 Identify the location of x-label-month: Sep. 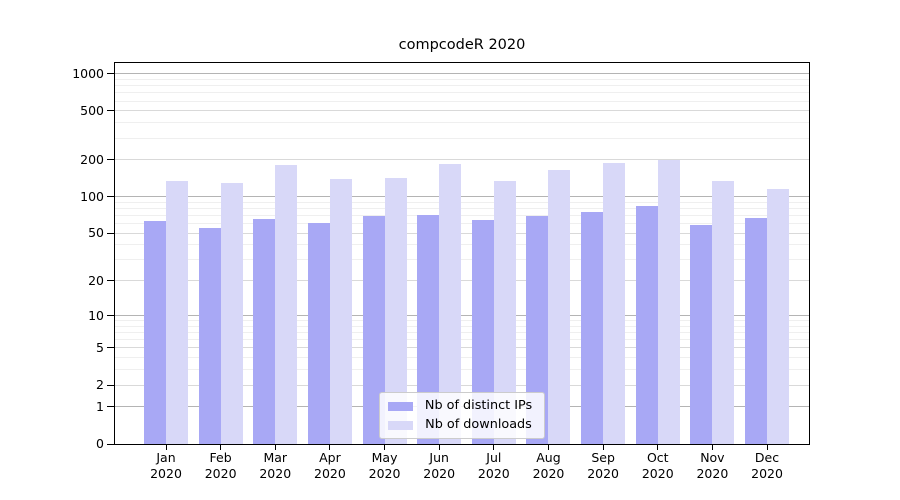
(603, 457).